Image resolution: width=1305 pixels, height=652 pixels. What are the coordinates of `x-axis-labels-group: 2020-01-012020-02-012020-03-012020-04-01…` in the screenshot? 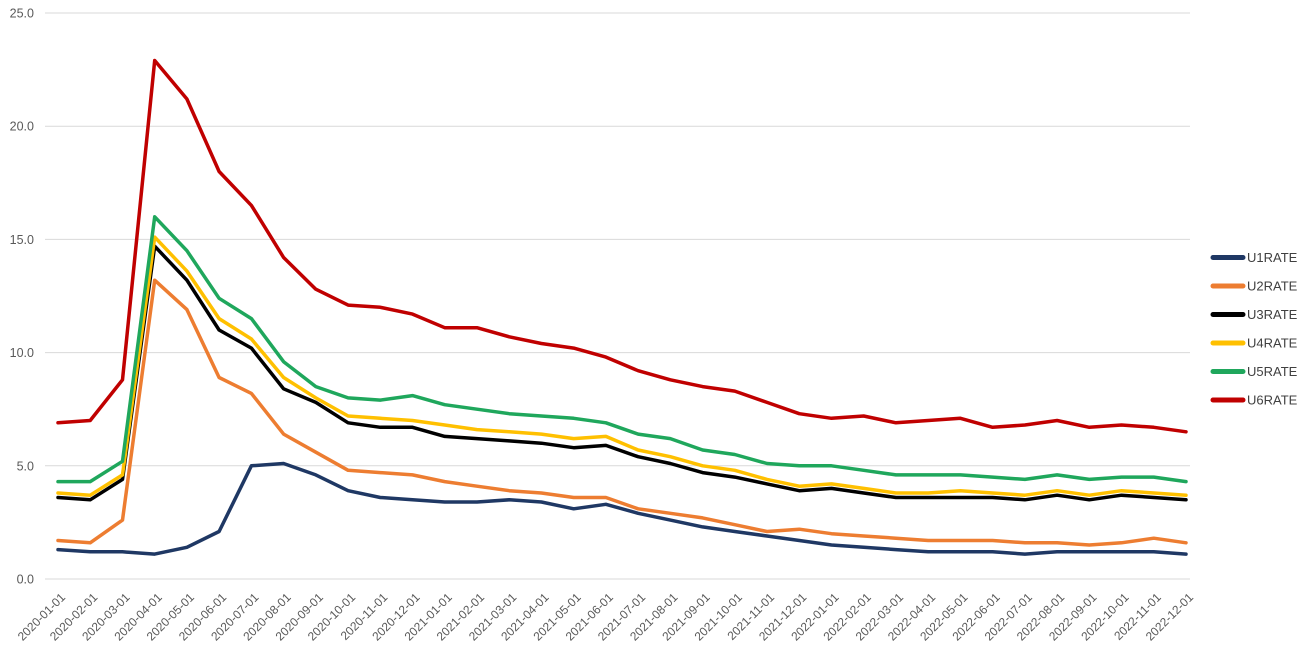 It's located at (606, 617).